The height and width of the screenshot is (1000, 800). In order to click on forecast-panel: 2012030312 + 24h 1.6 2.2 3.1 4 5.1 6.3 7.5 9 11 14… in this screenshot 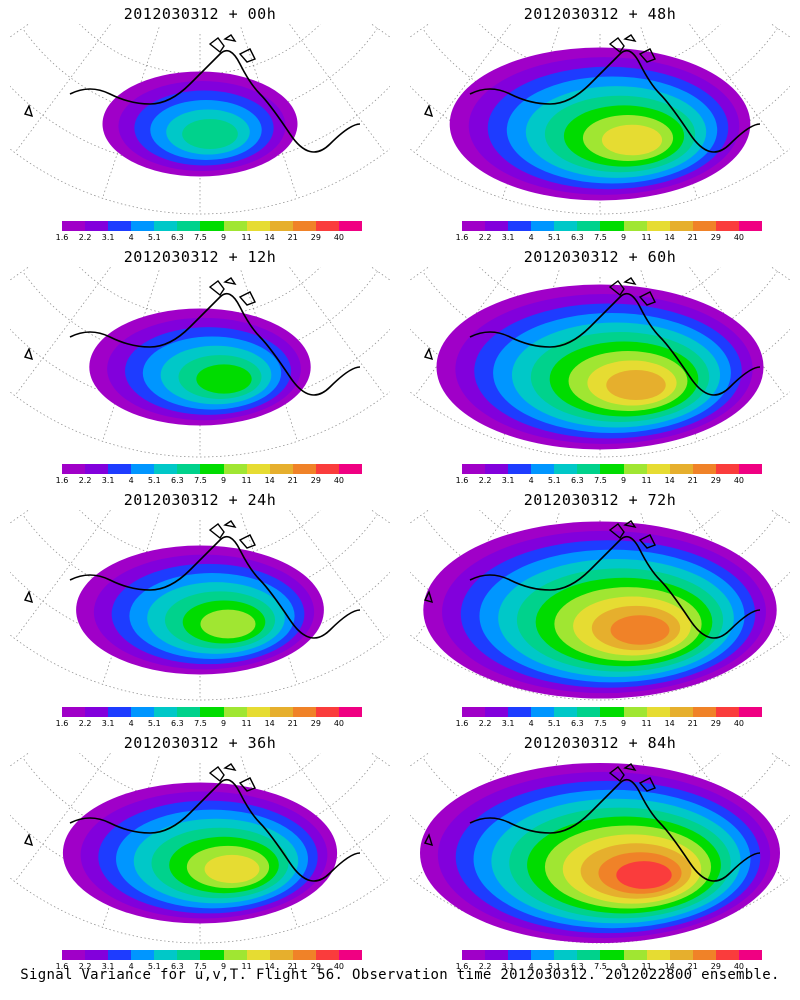, I will do `click(200, 607)`.